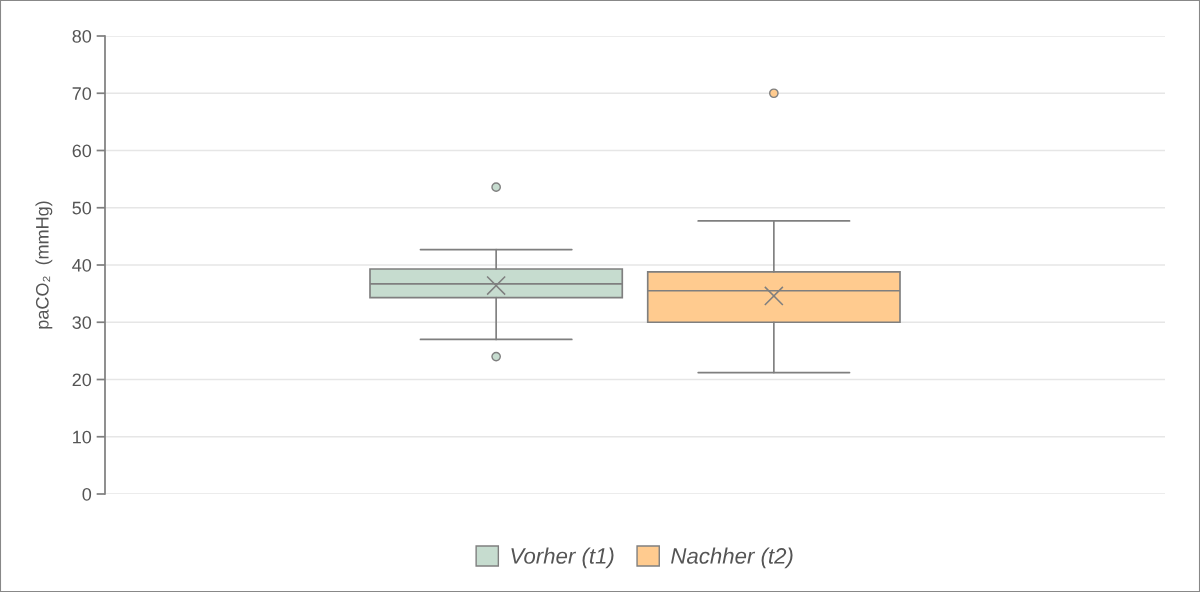 This screenshot has height=592, width=1200. I want to click on y-axis-title: paCO₂ (mmHg), so click(44, 265).